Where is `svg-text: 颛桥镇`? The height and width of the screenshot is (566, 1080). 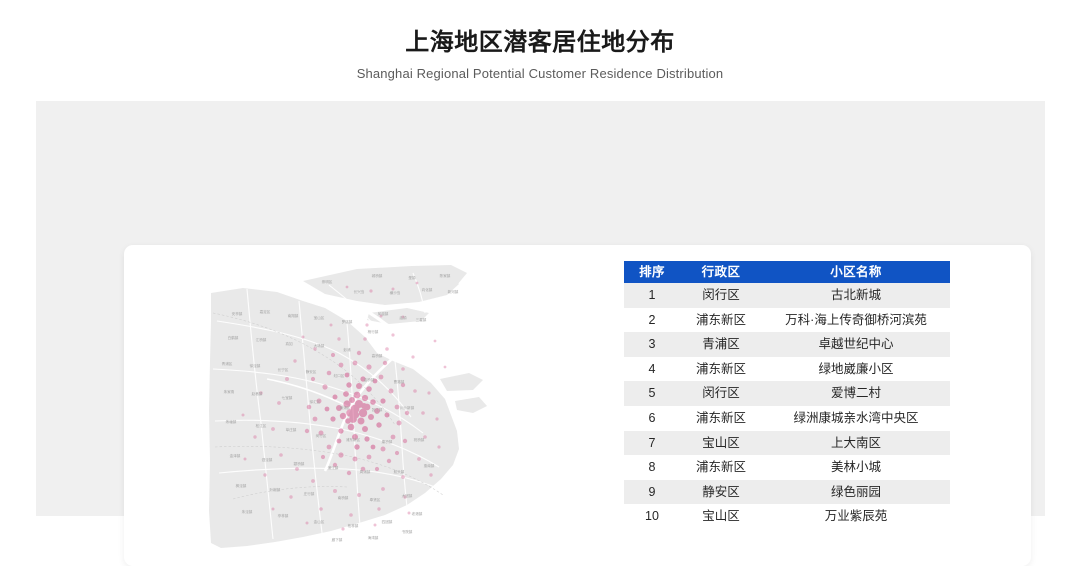
svg-text: 颛桥镇 is located at coordinates (299, 463).